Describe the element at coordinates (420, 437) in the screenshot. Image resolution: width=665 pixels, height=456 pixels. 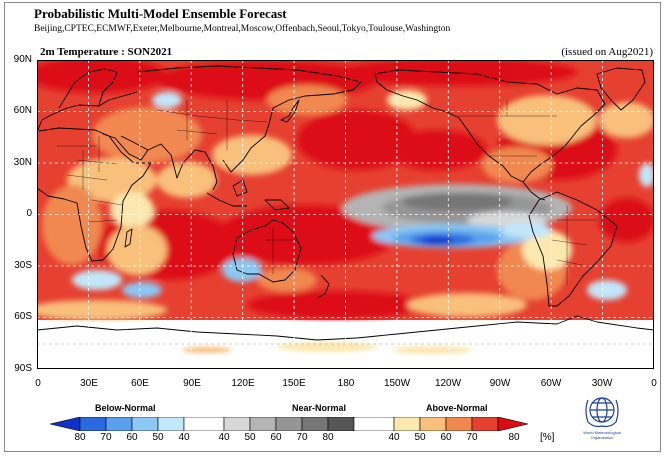
I see `legend-tick-above-50: 50` at that location.